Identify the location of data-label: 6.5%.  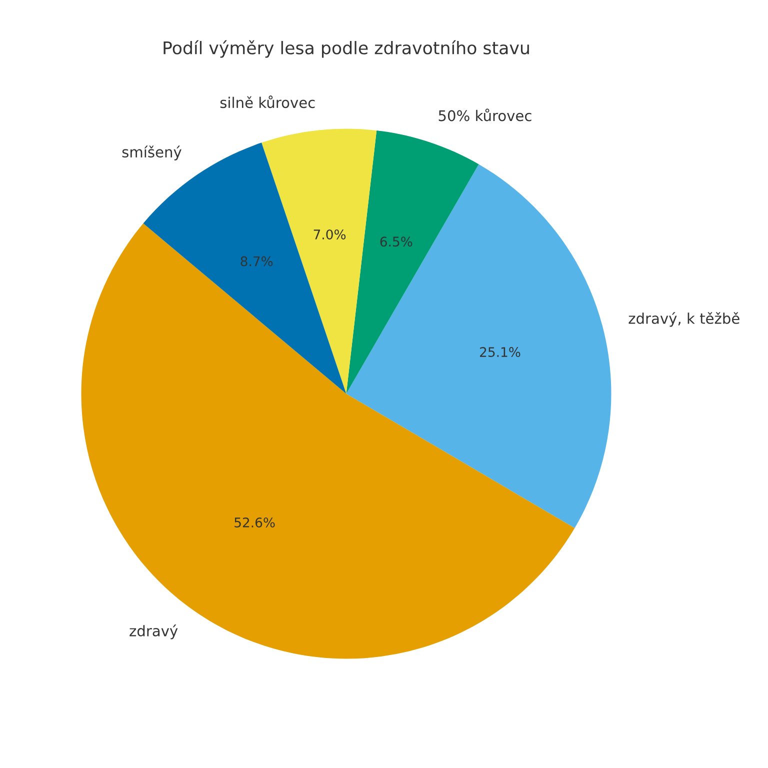
(396, 241).